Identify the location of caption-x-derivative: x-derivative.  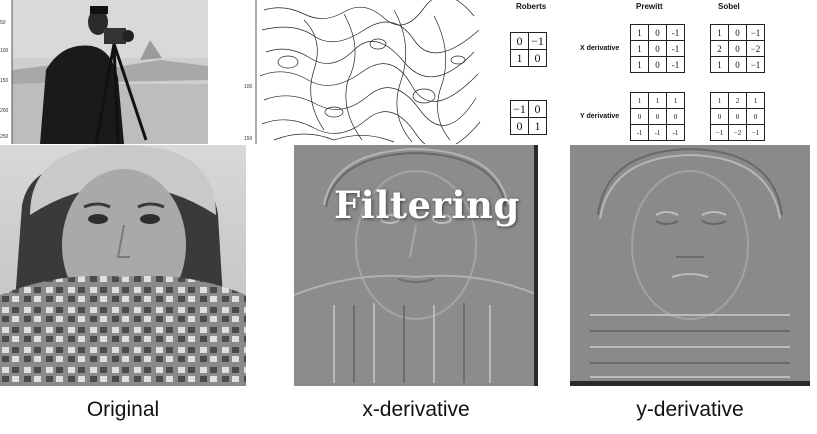
(416, 409).